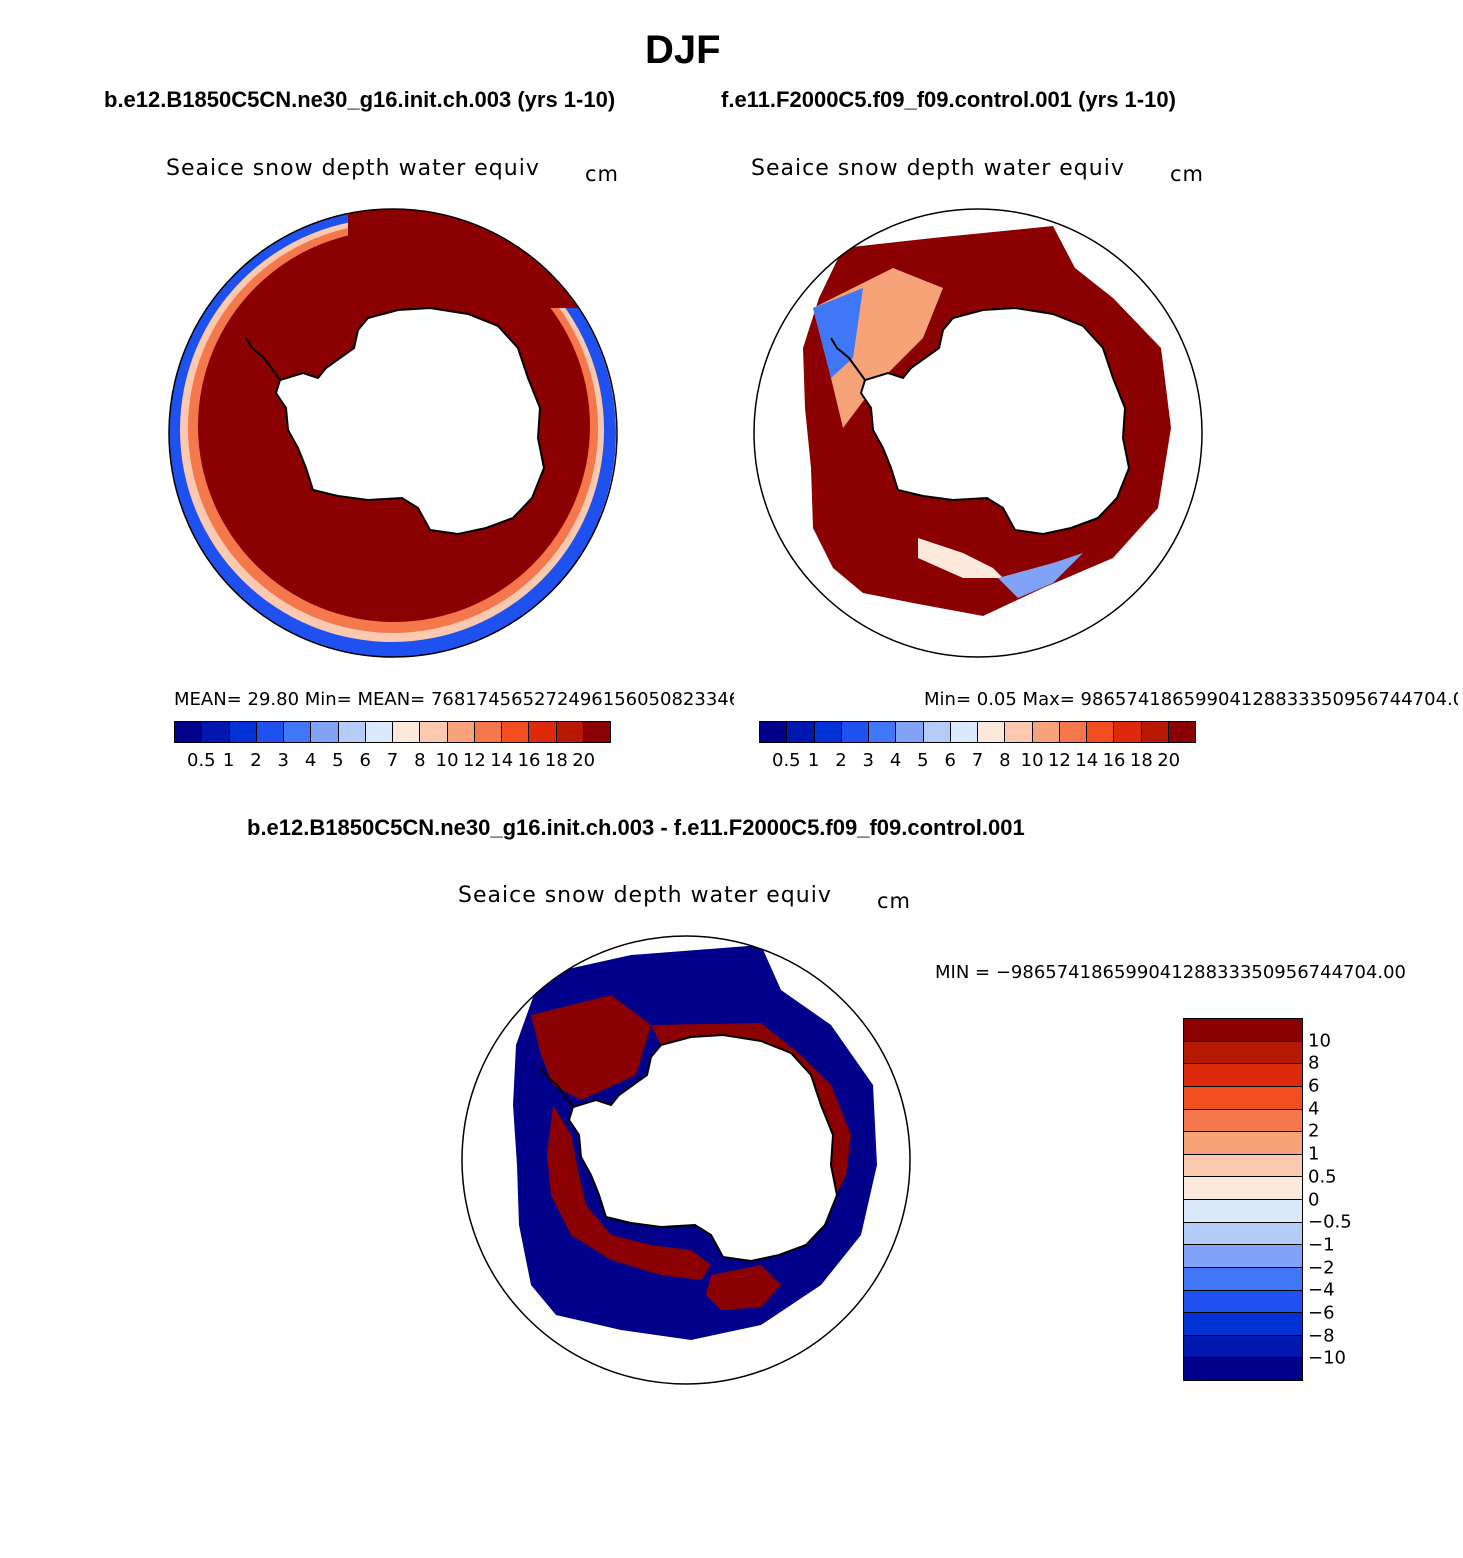 Image resolution: width=1463 pixels, height=1558 pixels. I want to click on left-colorbar-tick-label: 1, so click(228, 760).